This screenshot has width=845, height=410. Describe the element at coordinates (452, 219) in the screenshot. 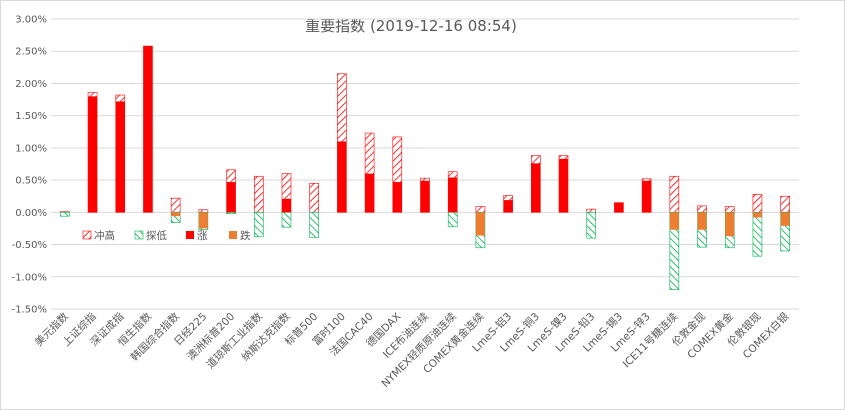

I see `bar-探低-14` at that location.